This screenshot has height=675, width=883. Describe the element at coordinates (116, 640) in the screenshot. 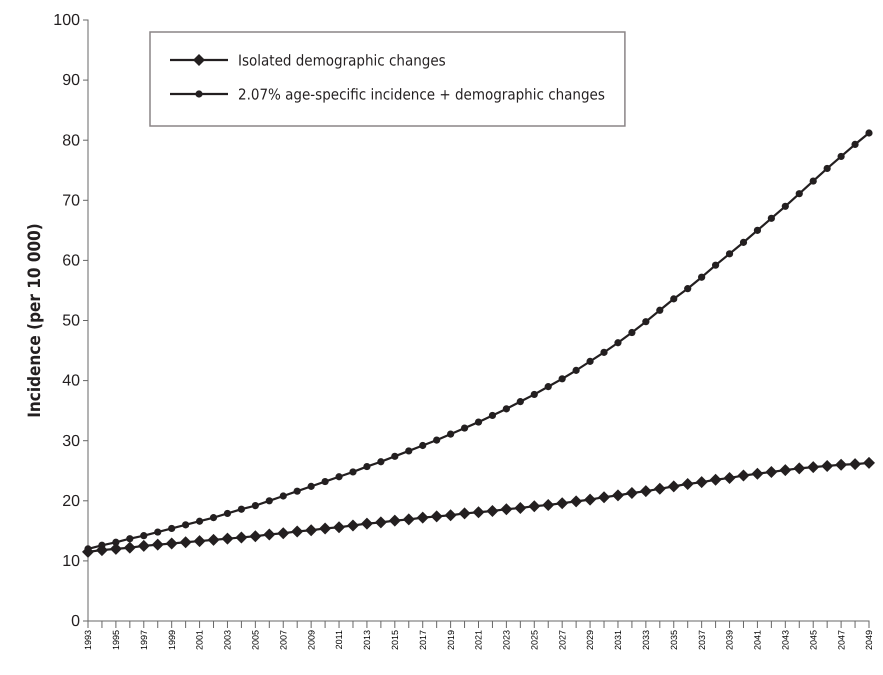

I see `x-tick-label: 1995` at that location.